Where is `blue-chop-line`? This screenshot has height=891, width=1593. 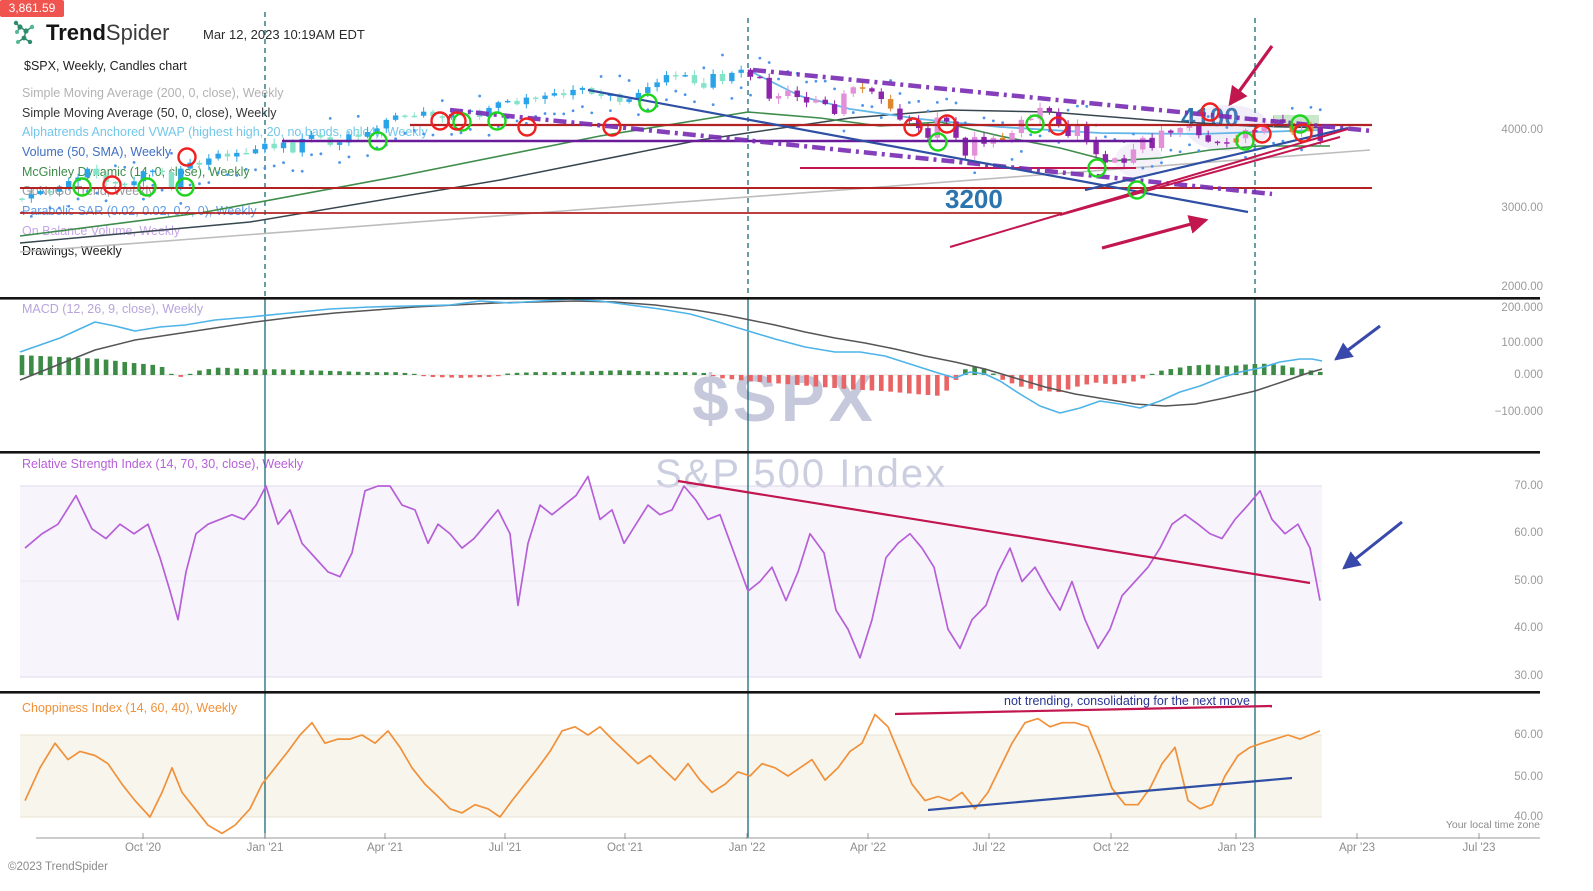
blue-chop-line is located at coordinates (1110, 794).